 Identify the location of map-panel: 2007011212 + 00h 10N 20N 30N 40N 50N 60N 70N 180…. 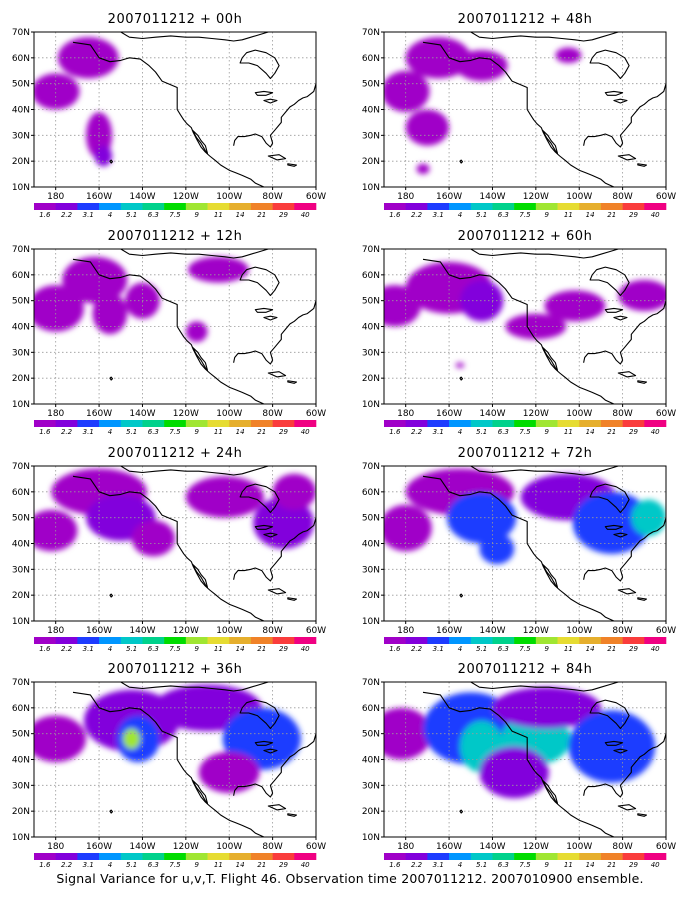
(169, 115).